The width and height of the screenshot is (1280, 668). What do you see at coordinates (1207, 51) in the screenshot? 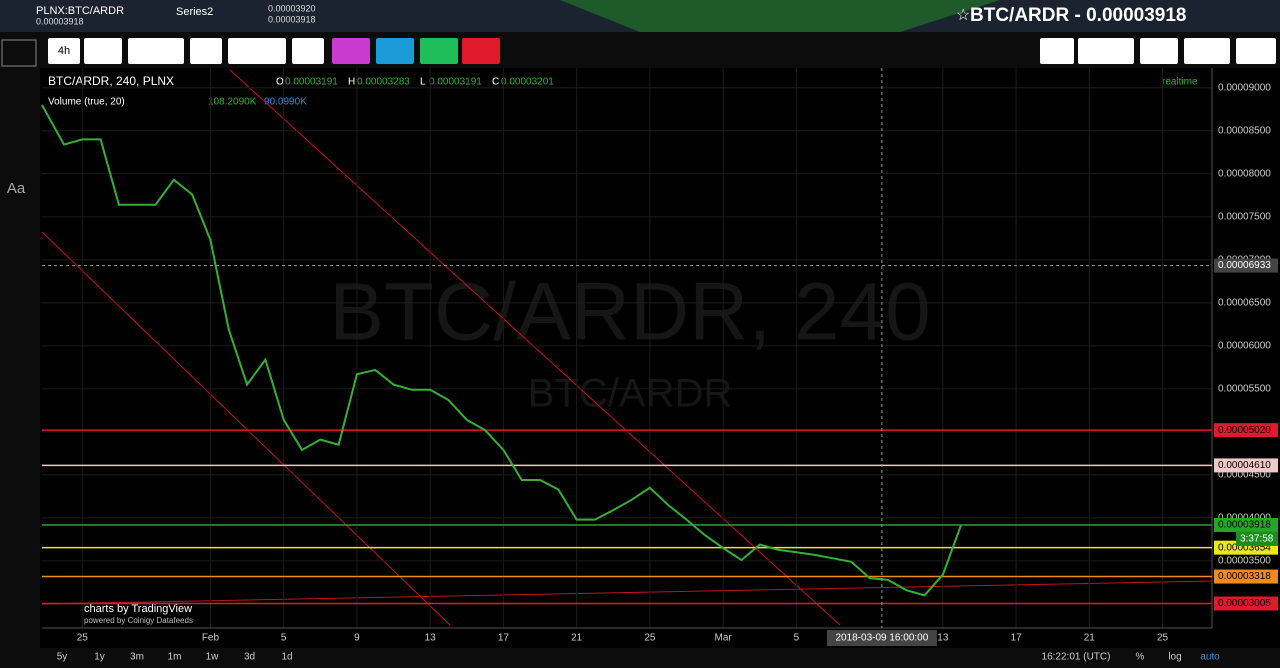
I see `load-button` at bounding box center [1207, 51].